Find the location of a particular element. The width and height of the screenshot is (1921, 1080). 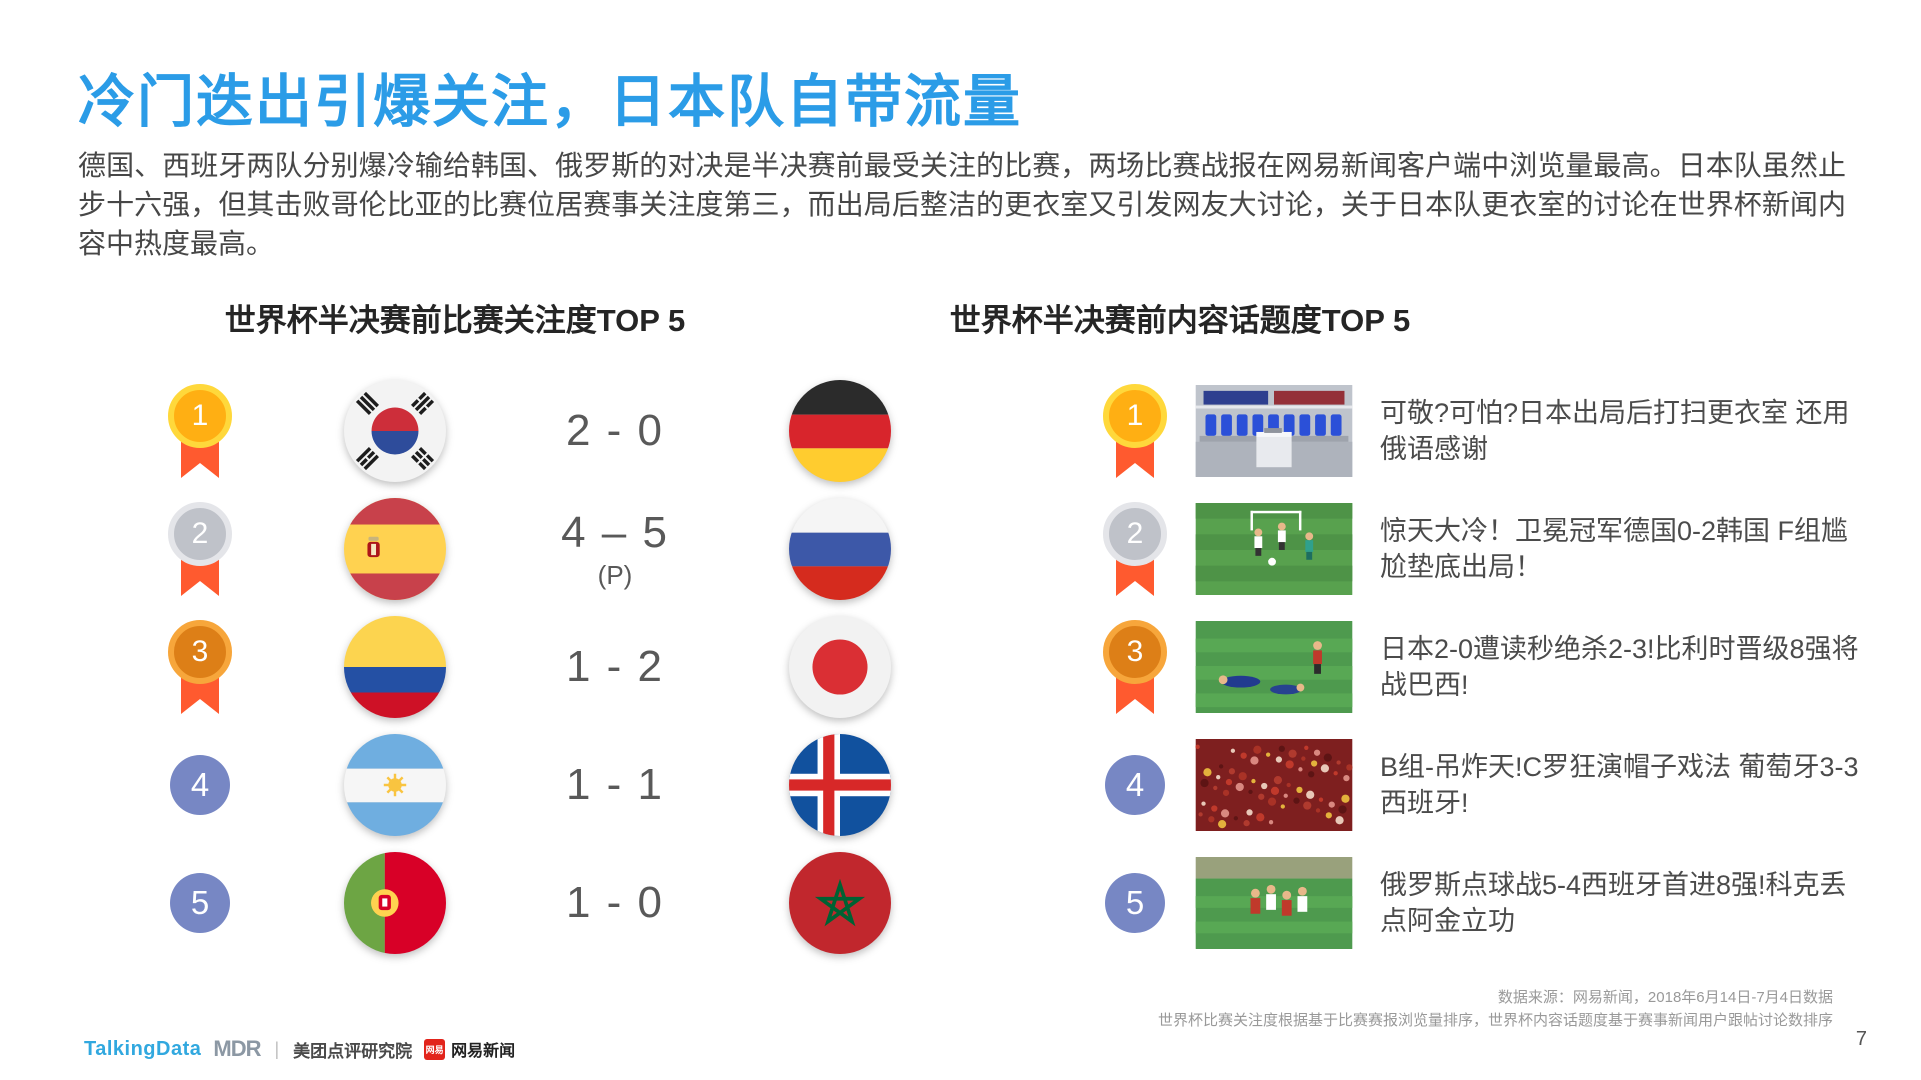

score-value: 1 - 0 is located at coordinates (615, 902).